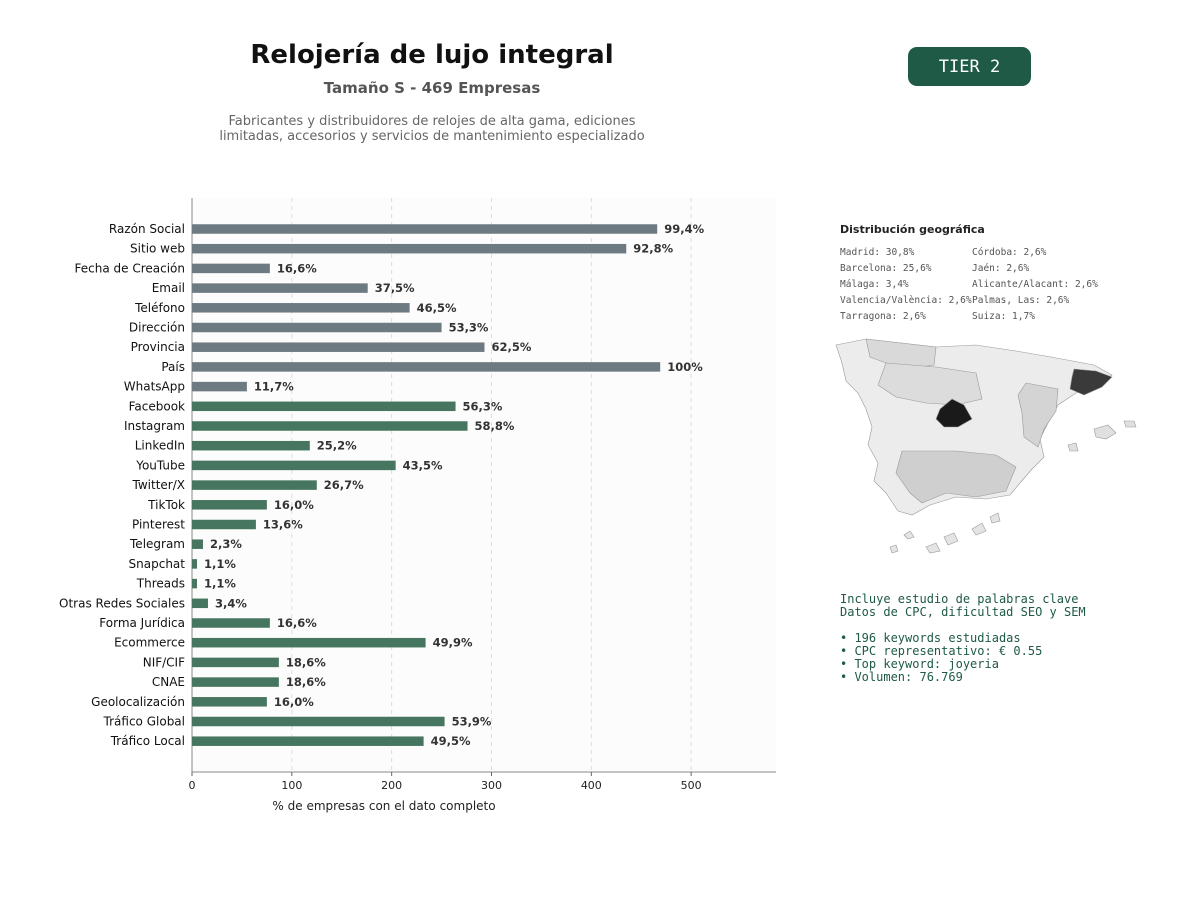 The image size is (1200, 900). I want to click on data-label: 37,5%, so click(395, 288).